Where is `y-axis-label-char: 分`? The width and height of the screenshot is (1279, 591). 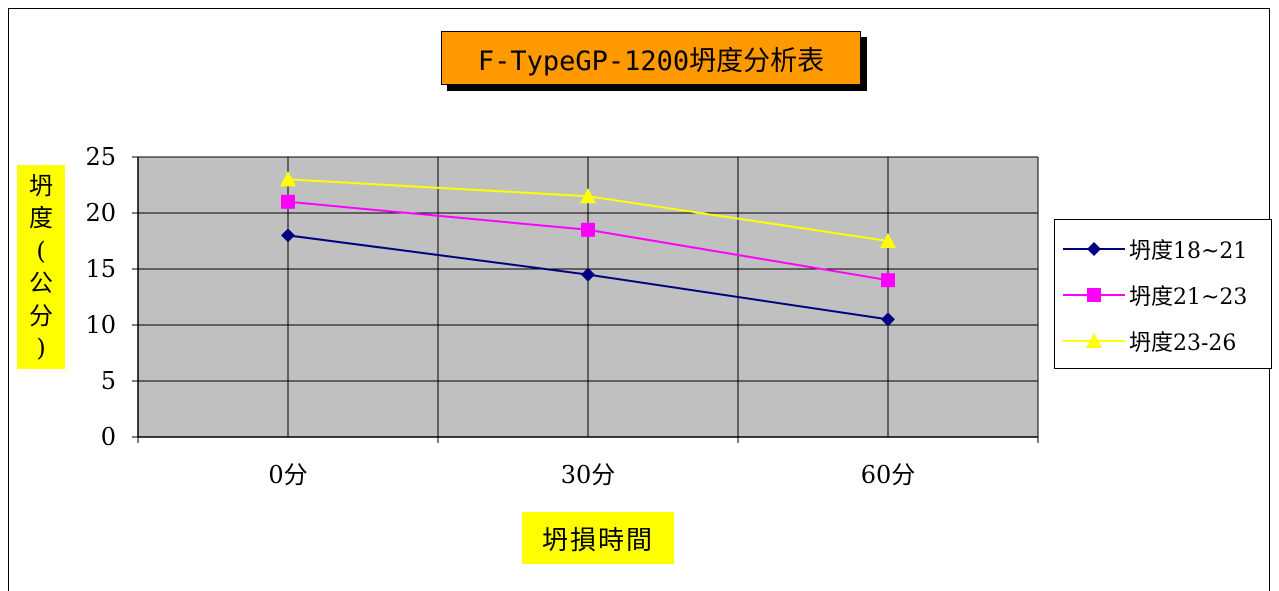 y-axis-label-char: 分 is located at coordinates (41, 315).